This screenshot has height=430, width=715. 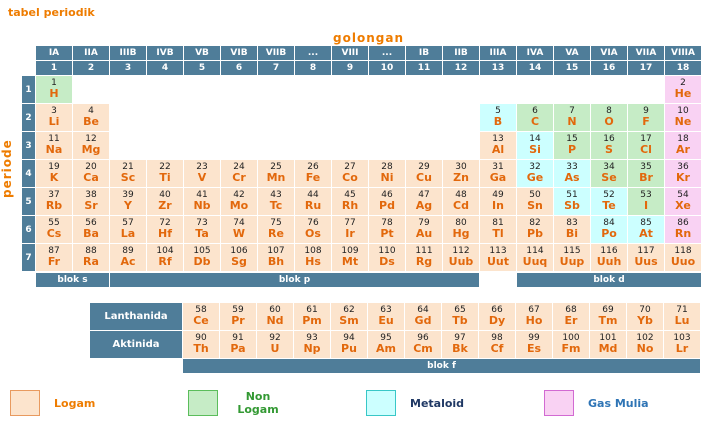 What do you see at coordinates (276, 229) in the screenshot?
I see `element-Re: 75 Re` at bounding box center [276, 229].